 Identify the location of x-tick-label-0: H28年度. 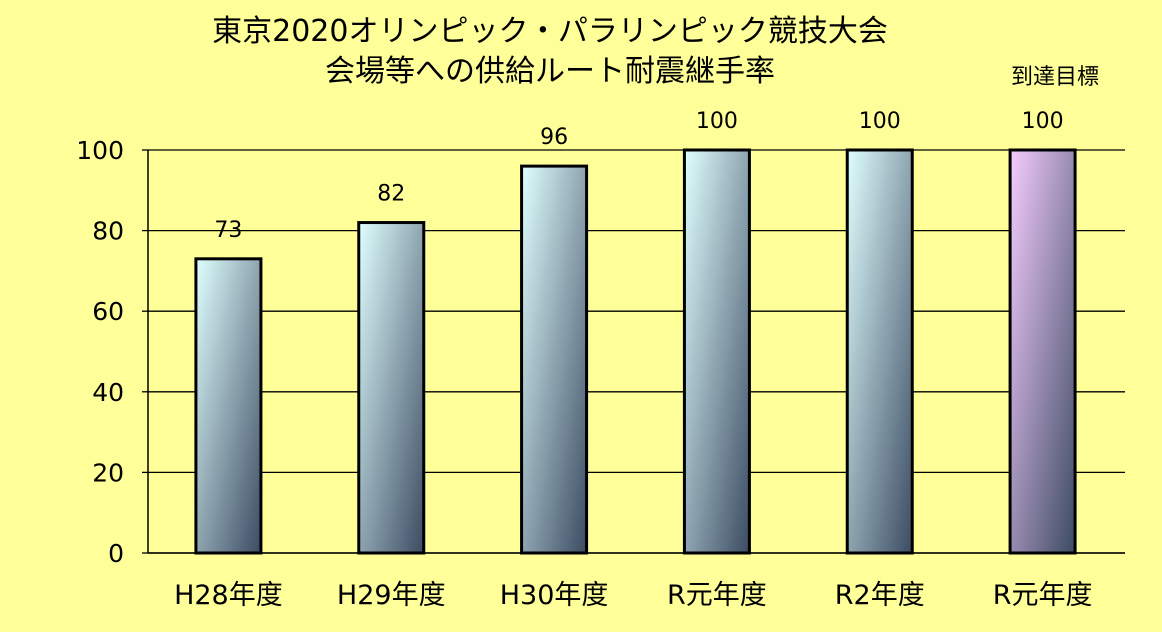
(228, 595).